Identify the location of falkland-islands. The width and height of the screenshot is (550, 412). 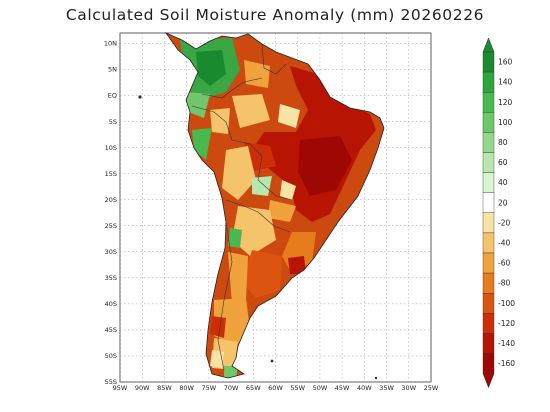
(272, 361).